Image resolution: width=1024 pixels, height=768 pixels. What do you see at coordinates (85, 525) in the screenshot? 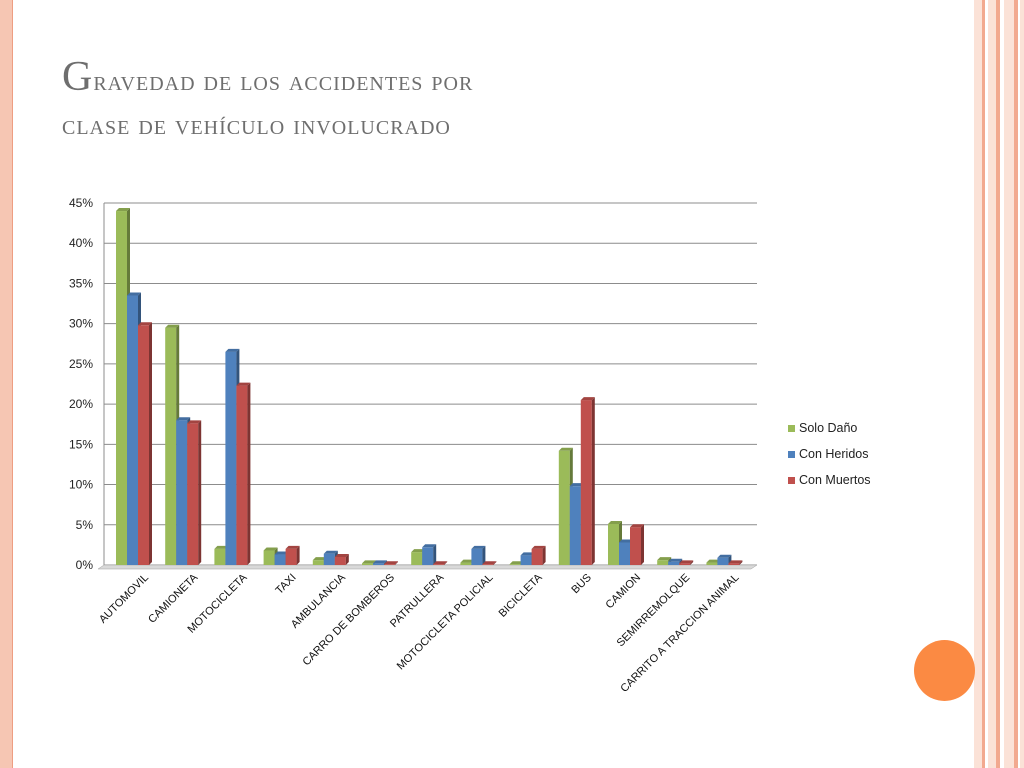
I see `y-tick-label: 5%` at bounding box center [85, 525].